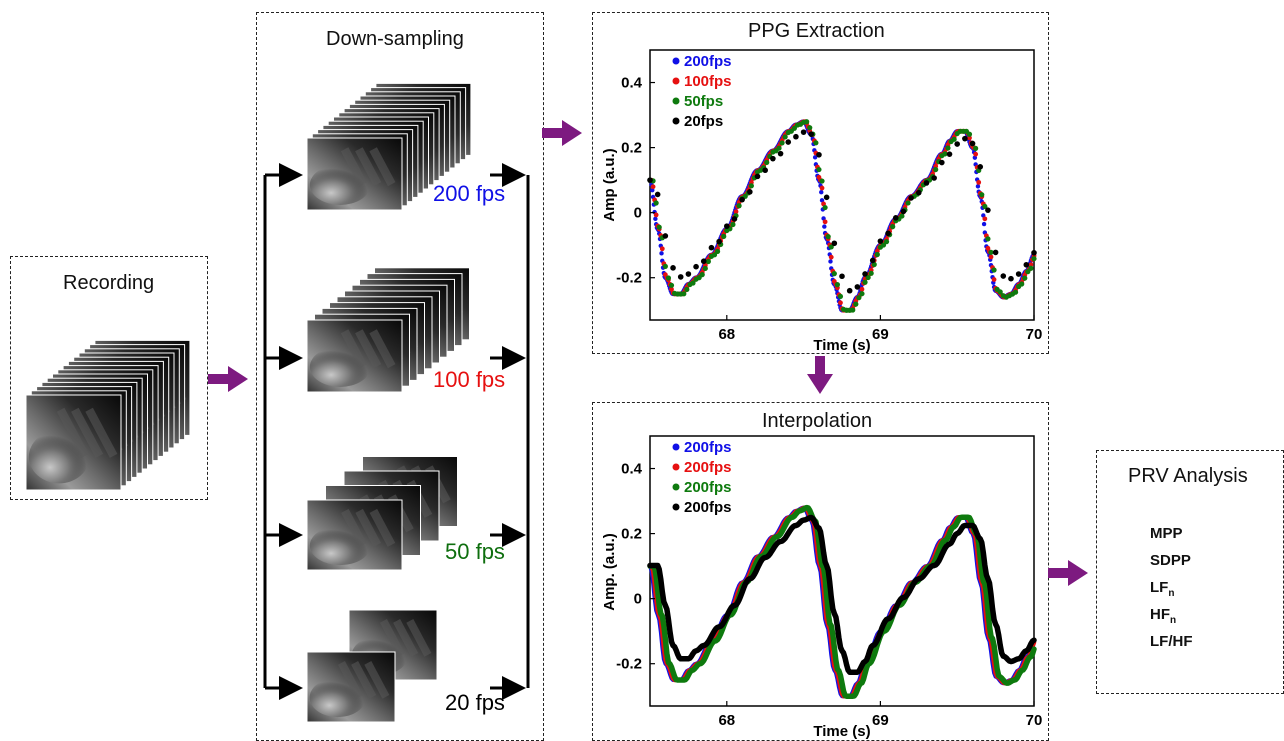 The image size is (1284, 741). Describe the element at coordinates (1068, 573) in the screenshot. I see `arrow-interpolation-to-prv` at that location.